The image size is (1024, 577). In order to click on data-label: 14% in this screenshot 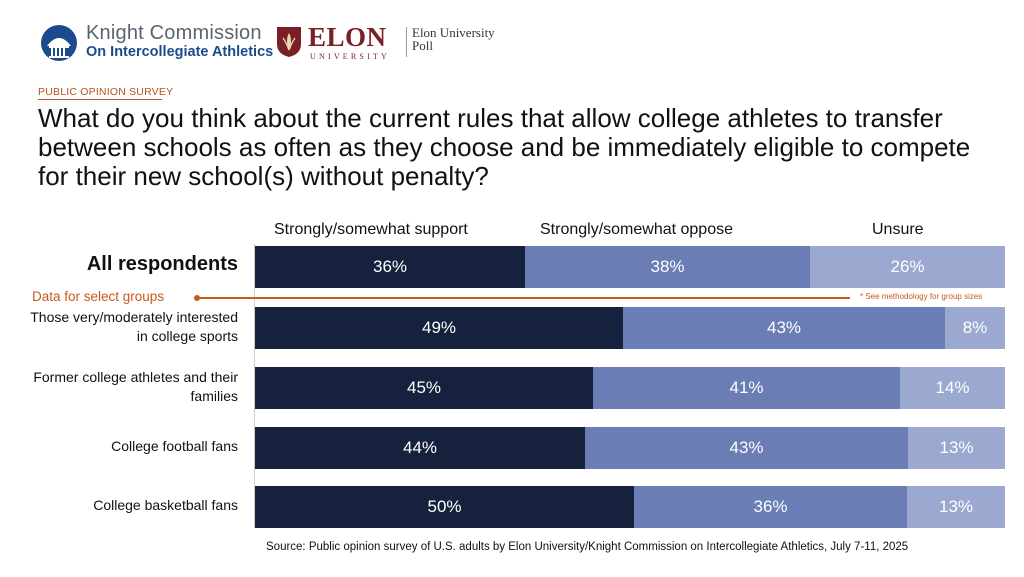, I will do `click(952, 387)`.